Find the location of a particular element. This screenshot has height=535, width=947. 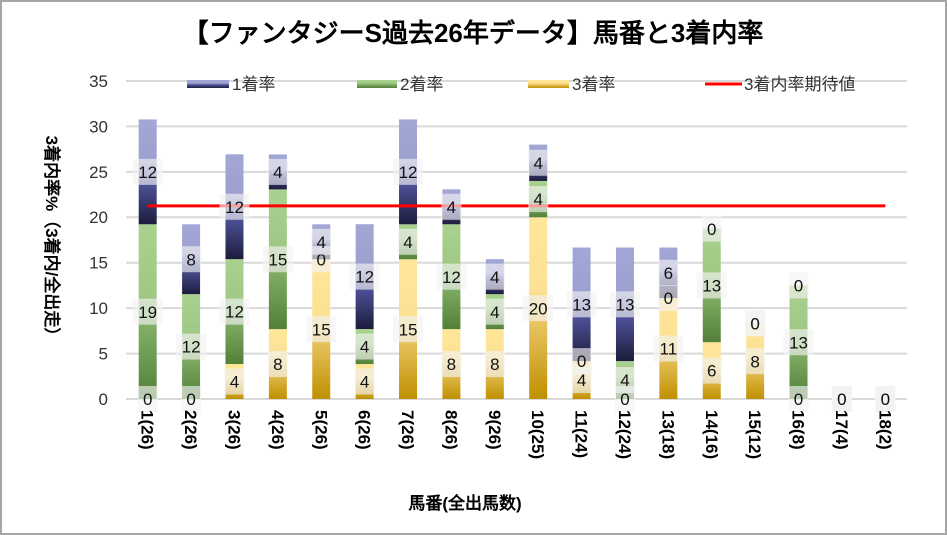

y-axis-ticks: 0 5 10 15 20 25 30 35 is located at coordinates (98, 240).